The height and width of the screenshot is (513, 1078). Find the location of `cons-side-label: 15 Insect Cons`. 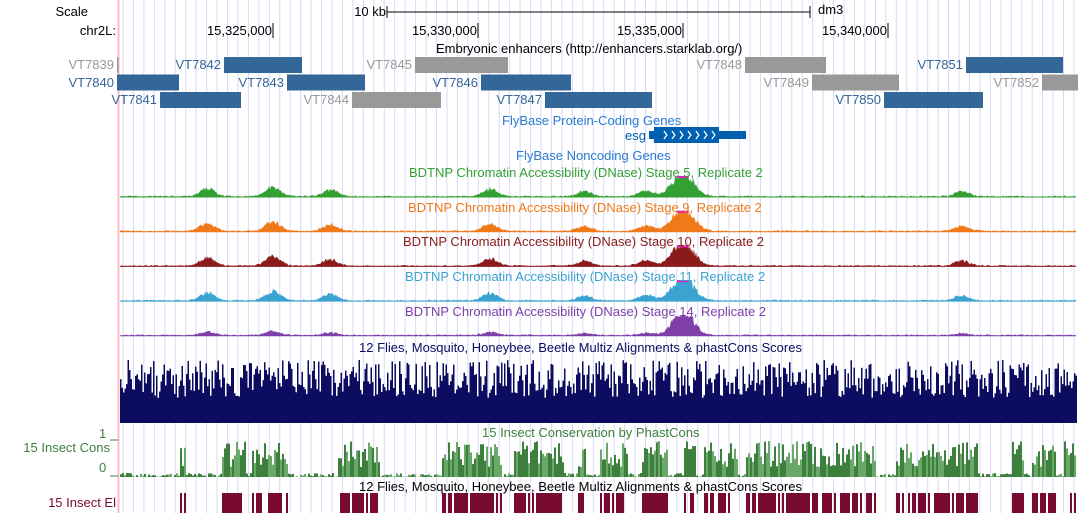

cons-side-label: 15 Insect Cons is located at coordinates (66, 447).